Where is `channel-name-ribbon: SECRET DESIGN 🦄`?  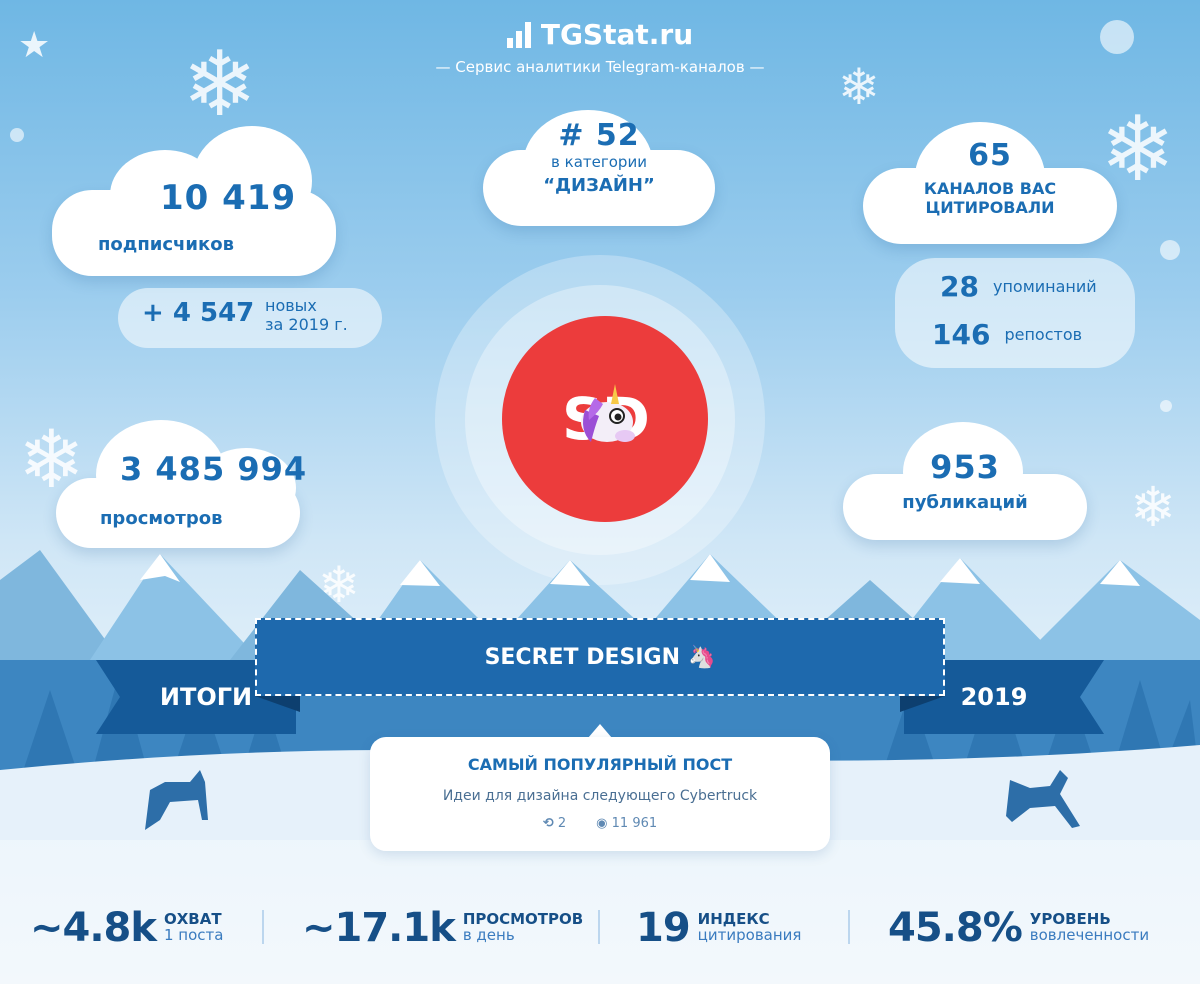 channel-name-ribbon: SECRET DESIGN 🦄 is located at coordinates (600, 657).